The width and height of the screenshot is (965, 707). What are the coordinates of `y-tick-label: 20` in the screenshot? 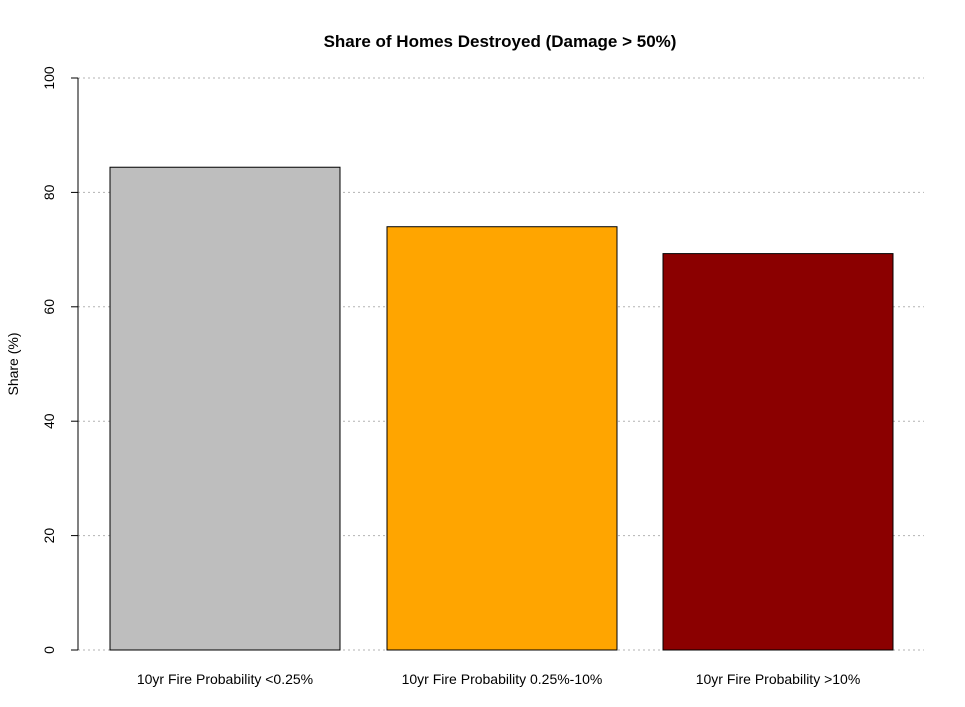 It's located at (49, 536).